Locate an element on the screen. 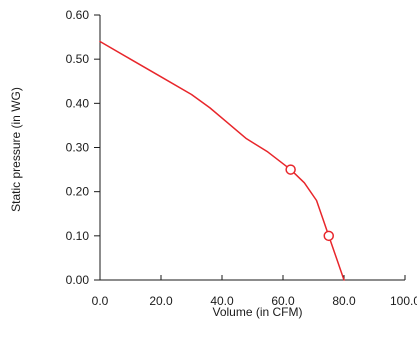  x-tick-label: 100.0 is located at coordinates (403, 301).